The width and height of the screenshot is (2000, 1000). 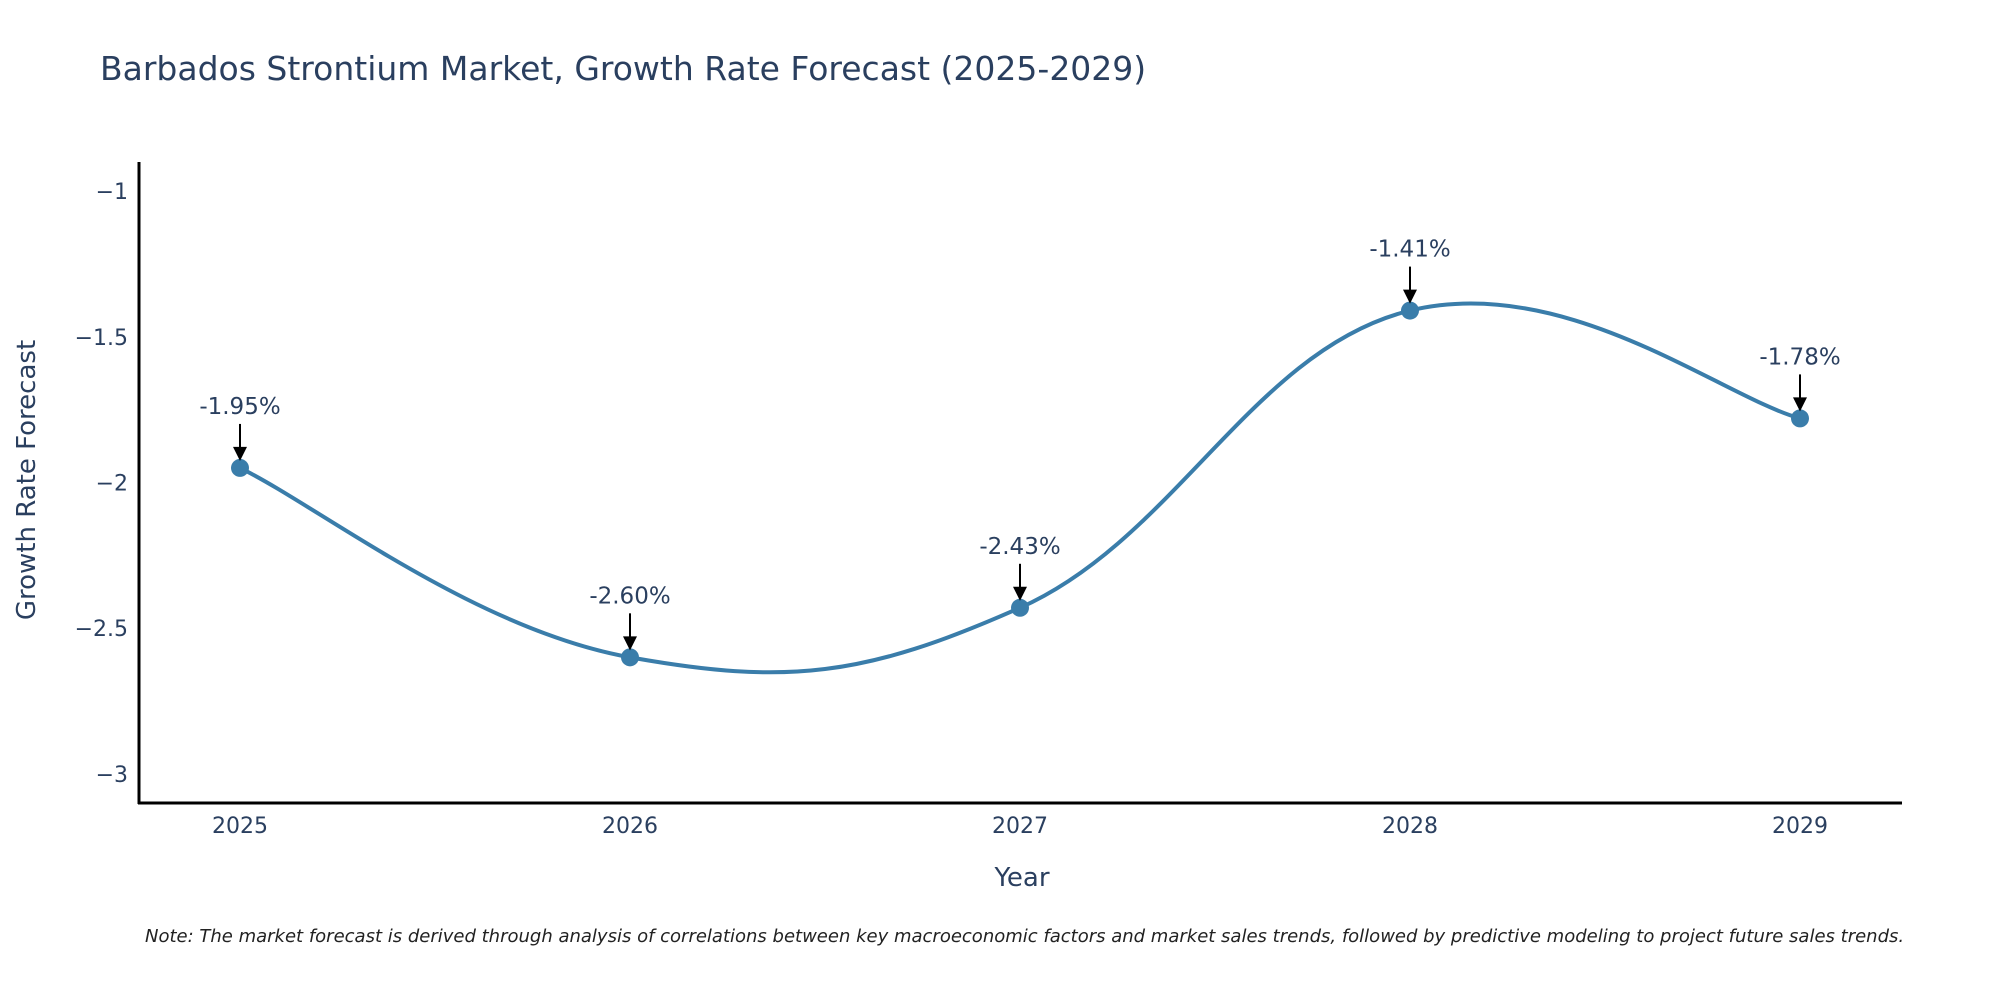 What do you see at coordinates (1800, 418) in the screenshot?
I see `data-point-2029` at bounding box center [1800, 418].